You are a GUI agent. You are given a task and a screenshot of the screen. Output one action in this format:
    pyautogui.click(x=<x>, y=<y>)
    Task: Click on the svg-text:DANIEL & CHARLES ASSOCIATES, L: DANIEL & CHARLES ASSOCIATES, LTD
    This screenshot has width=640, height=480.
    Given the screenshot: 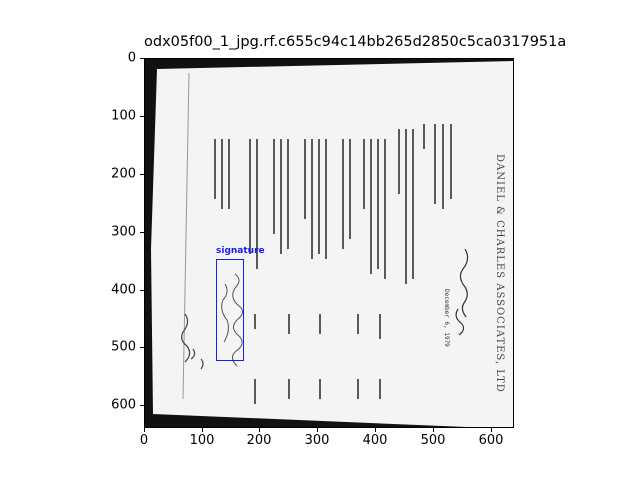 What is the action you would take?
    pyautogui.click(x=499, y=273)
    